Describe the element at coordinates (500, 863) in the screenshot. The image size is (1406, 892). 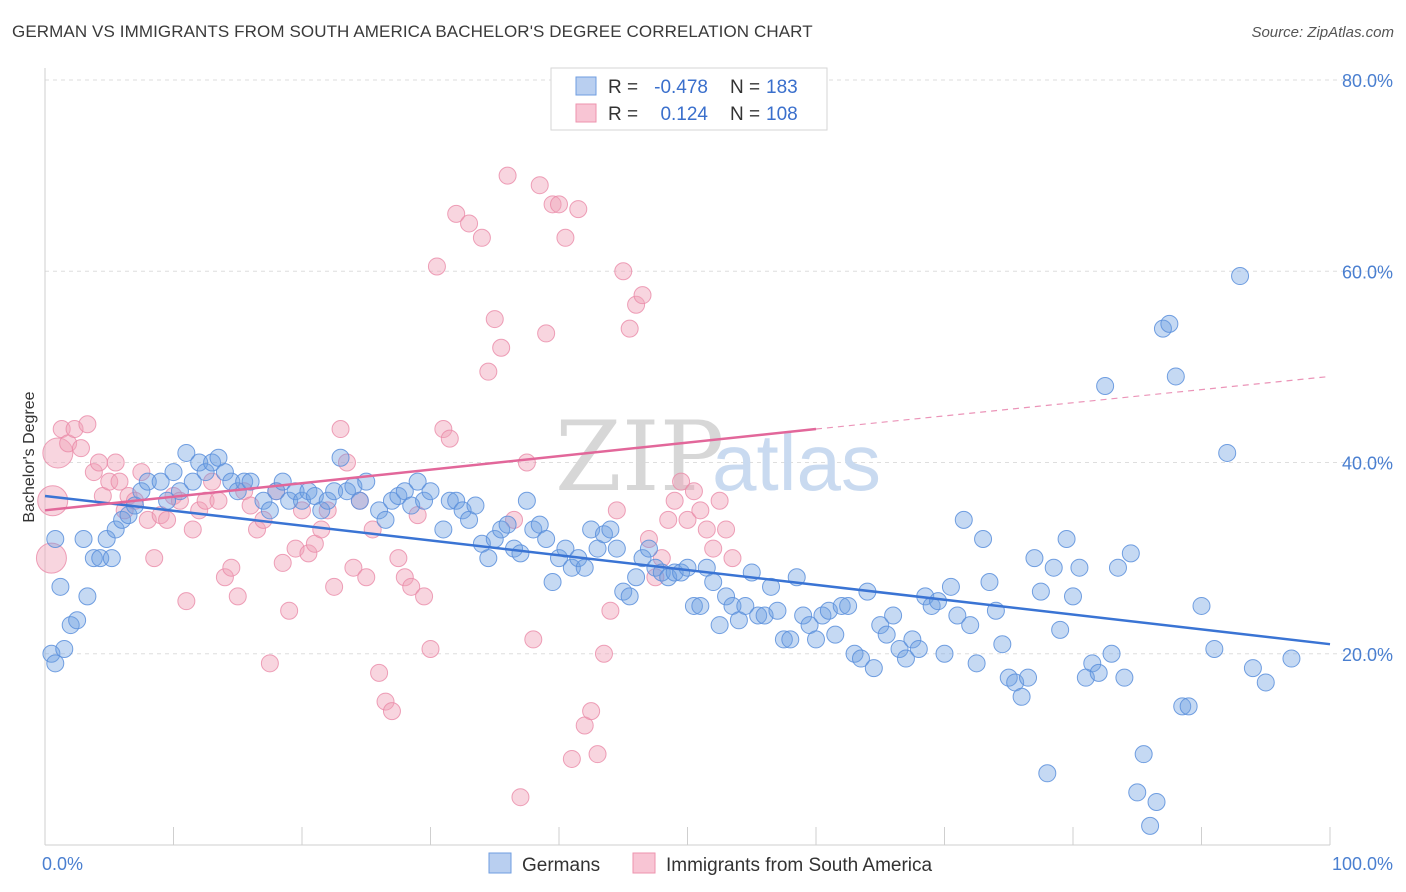
I see `bottom-legend-swatch-germans` at that location.